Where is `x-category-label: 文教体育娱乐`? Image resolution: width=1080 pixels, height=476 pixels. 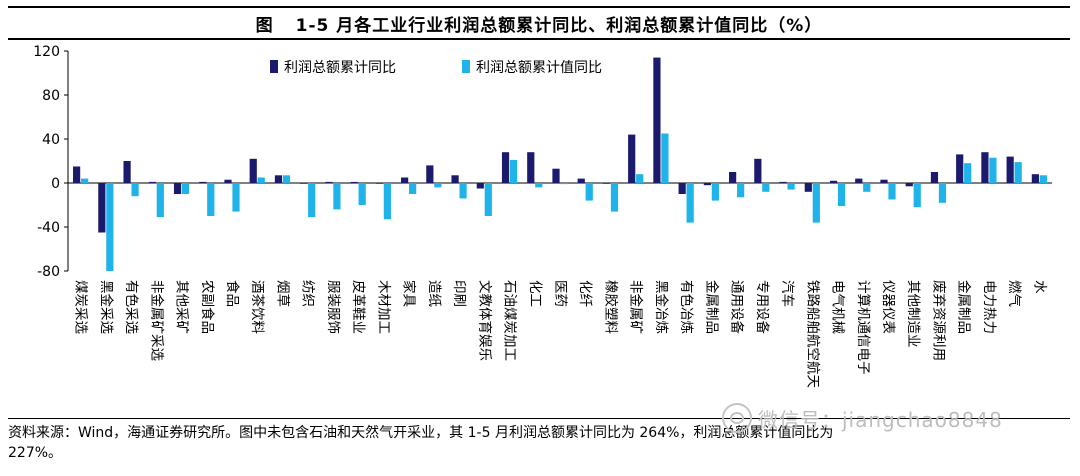 x-category-label: 文教体育娱乐 is located at coordinates (484, 320).